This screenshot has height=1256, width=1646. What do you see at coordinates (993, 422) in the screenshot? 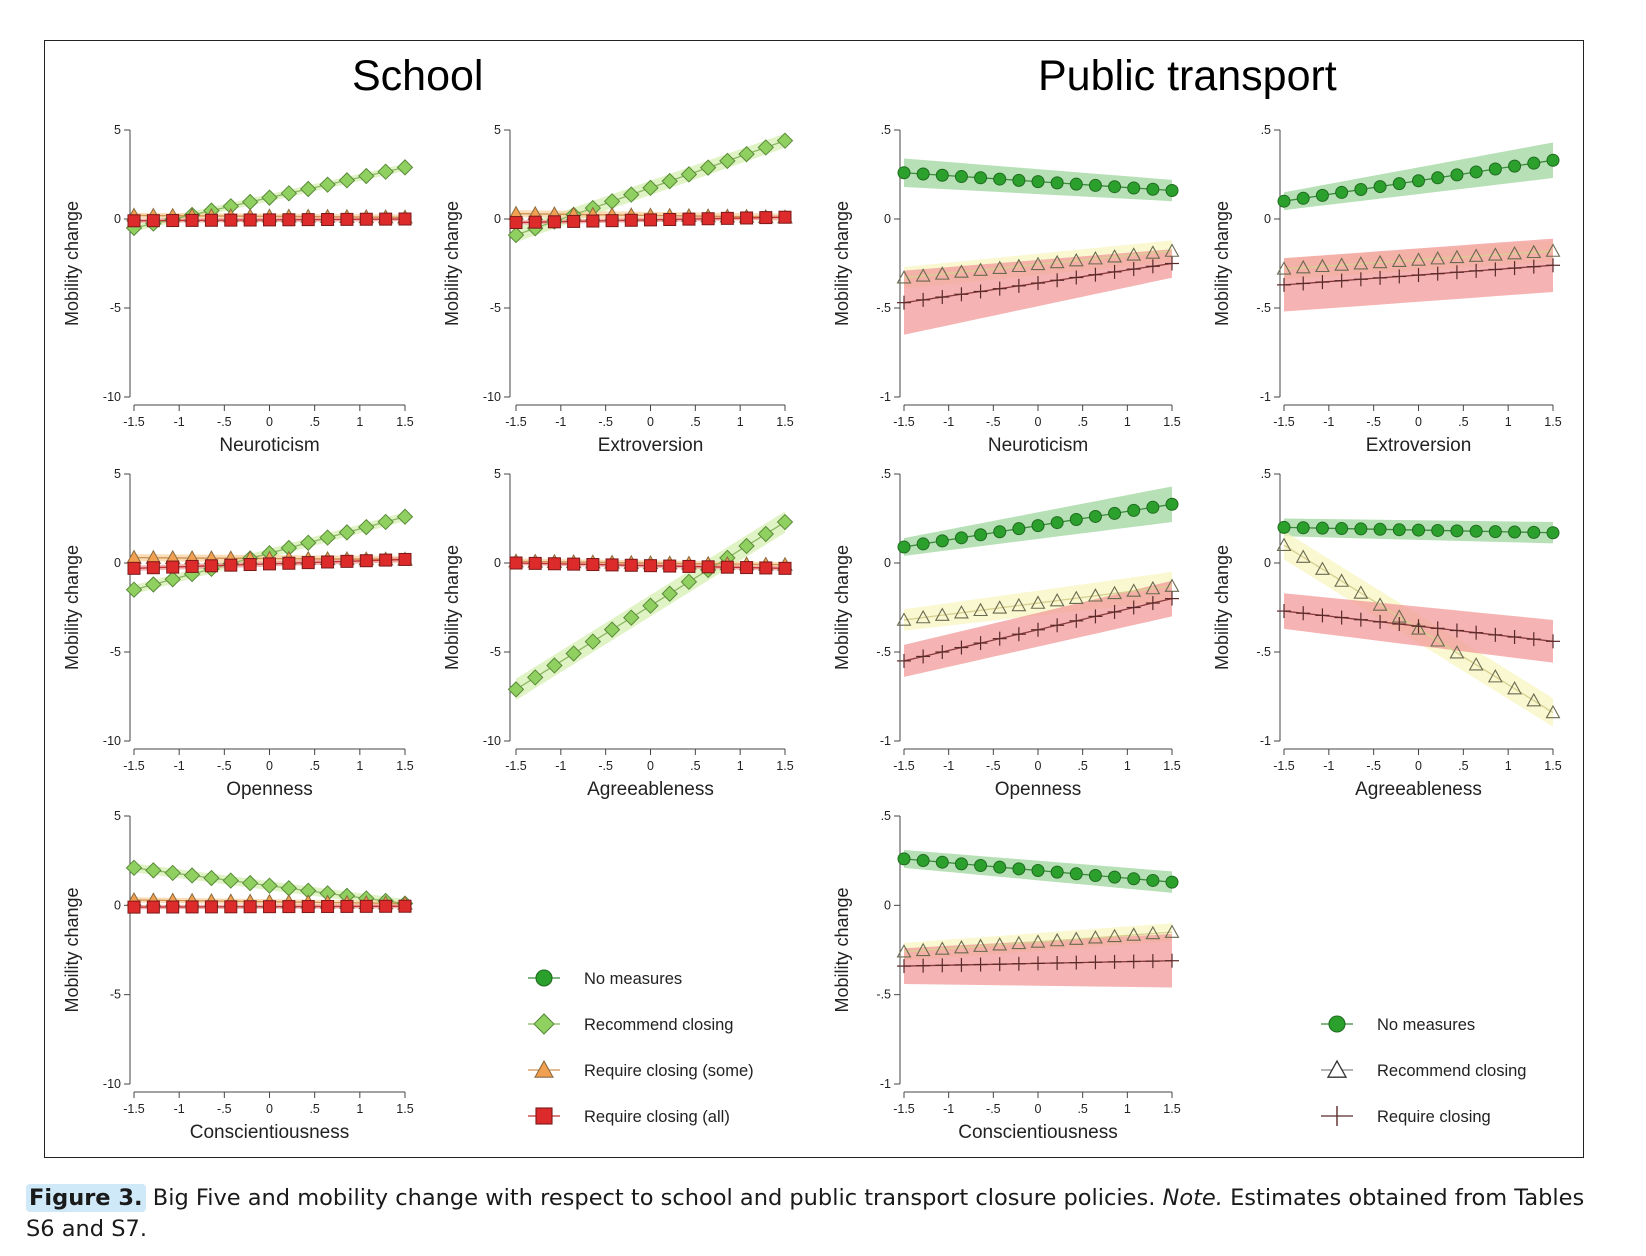
I see `x-tick-label: -.5` at bounding box center [993, 422].